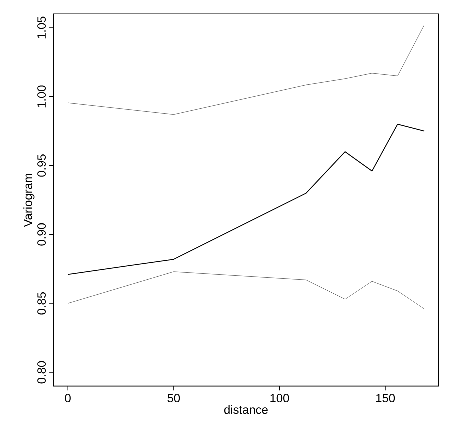 The image size is (467, 422). What do you see at coordinates (29, 201) in the screenshot?
I see `y-axis-title: Variogram` at bounding box center [29, 201].